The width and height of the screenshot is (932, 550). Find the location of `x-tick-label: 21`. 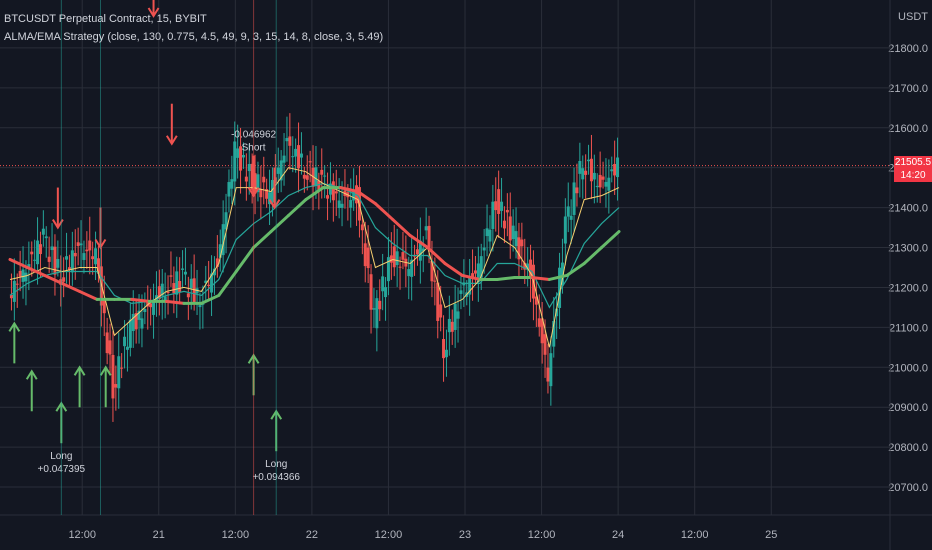

x-tick-label: 21 is located at coordinates (159, 535).